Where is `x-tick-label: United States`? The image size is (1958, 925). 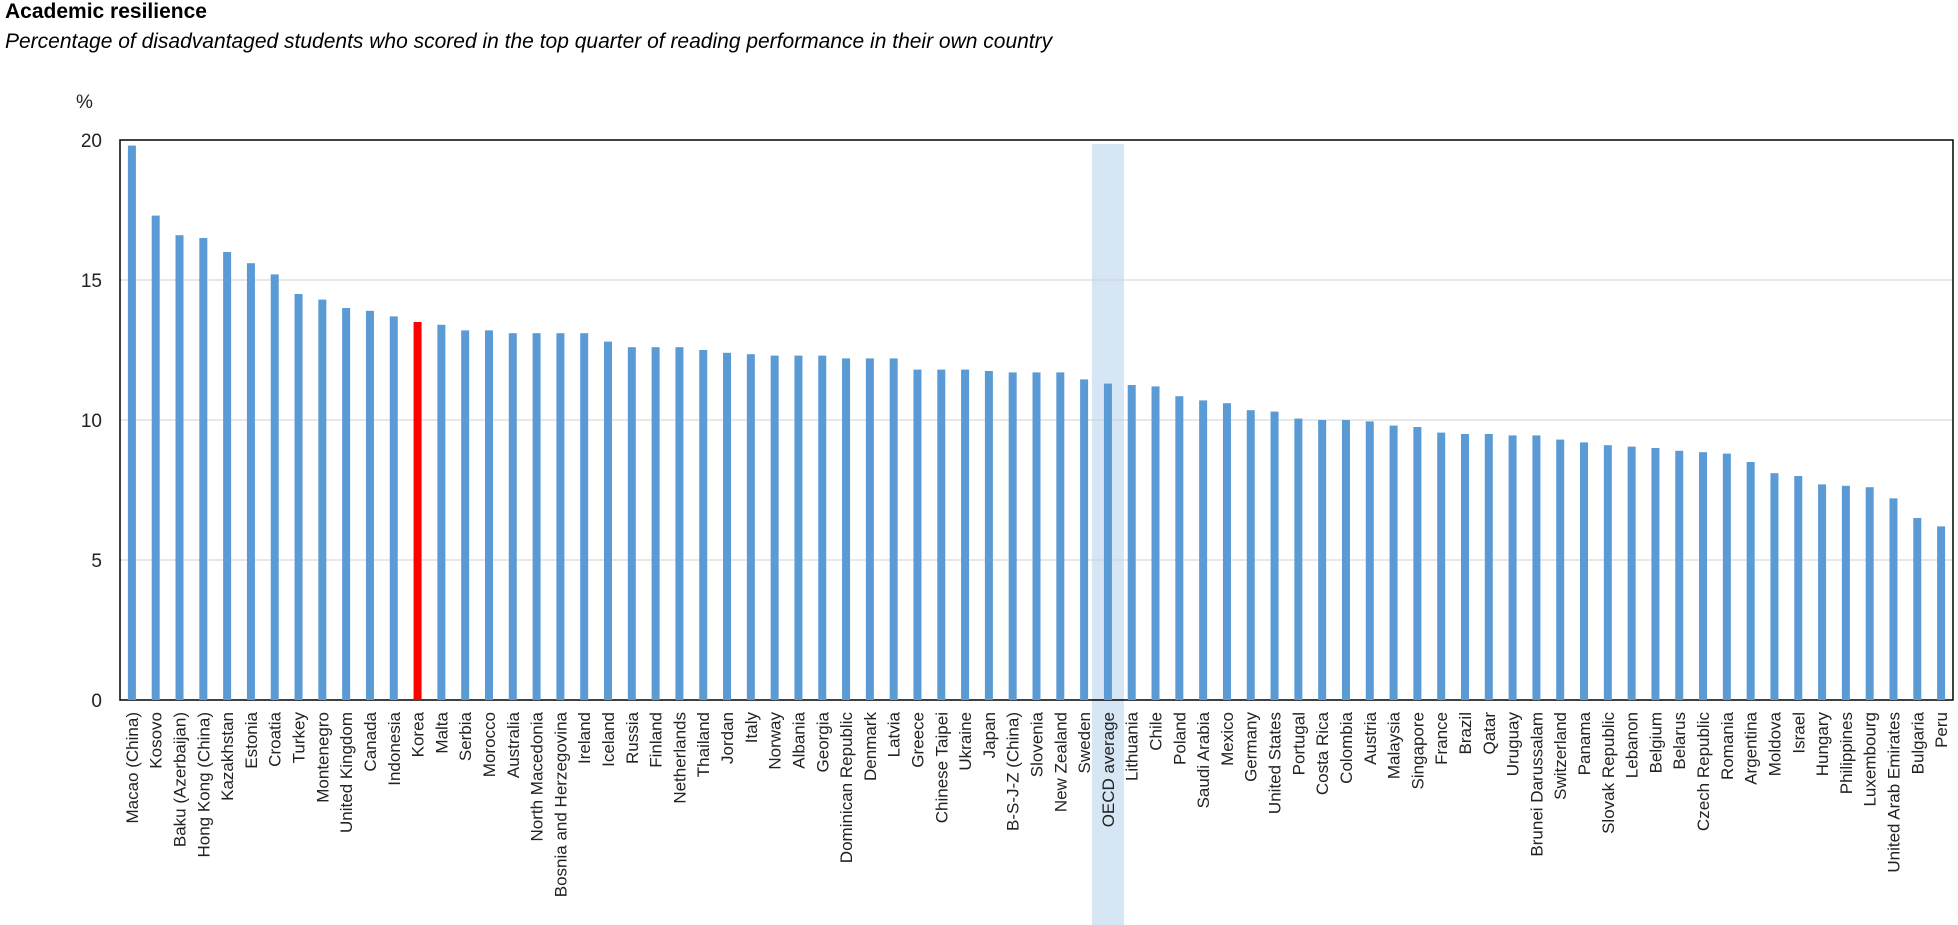 x-tick-label: United States is located at coordinates (1275, 763).